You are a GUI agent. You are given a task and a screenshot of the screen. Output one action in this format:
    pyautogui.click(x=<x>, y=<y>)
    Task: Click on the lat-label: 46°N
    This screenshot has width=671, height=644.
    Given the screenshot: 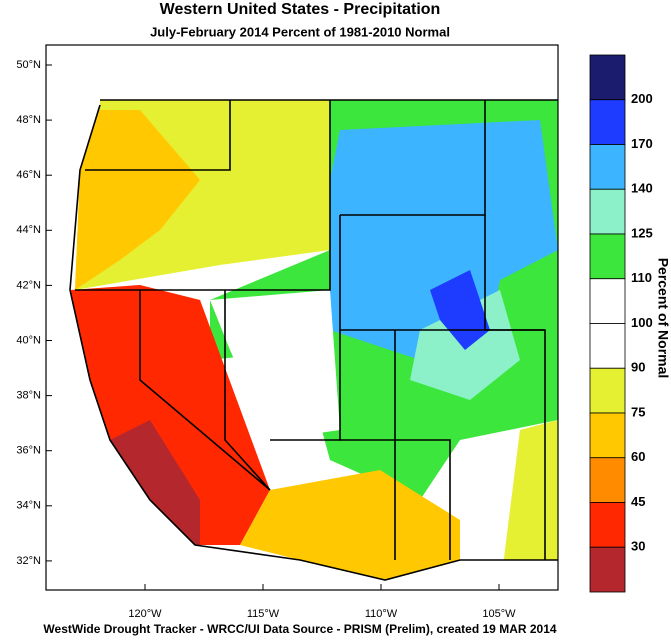 What is the action you would take?
    pyautogui.click(x=28, y=175)
    